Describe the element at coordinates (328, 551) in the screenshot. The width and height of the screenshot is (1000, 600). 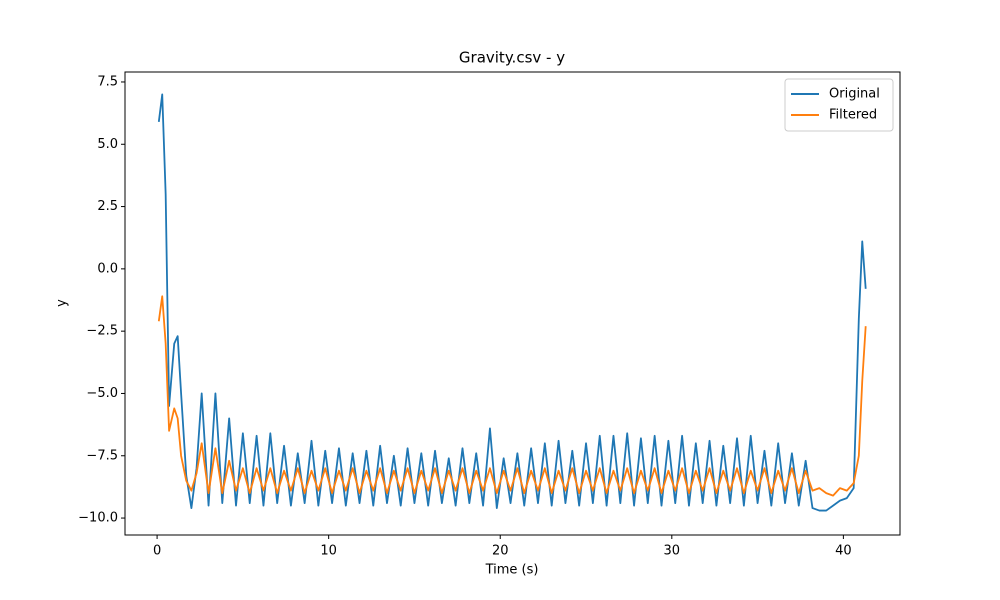
I see `x-tick-label: 10` at that location.